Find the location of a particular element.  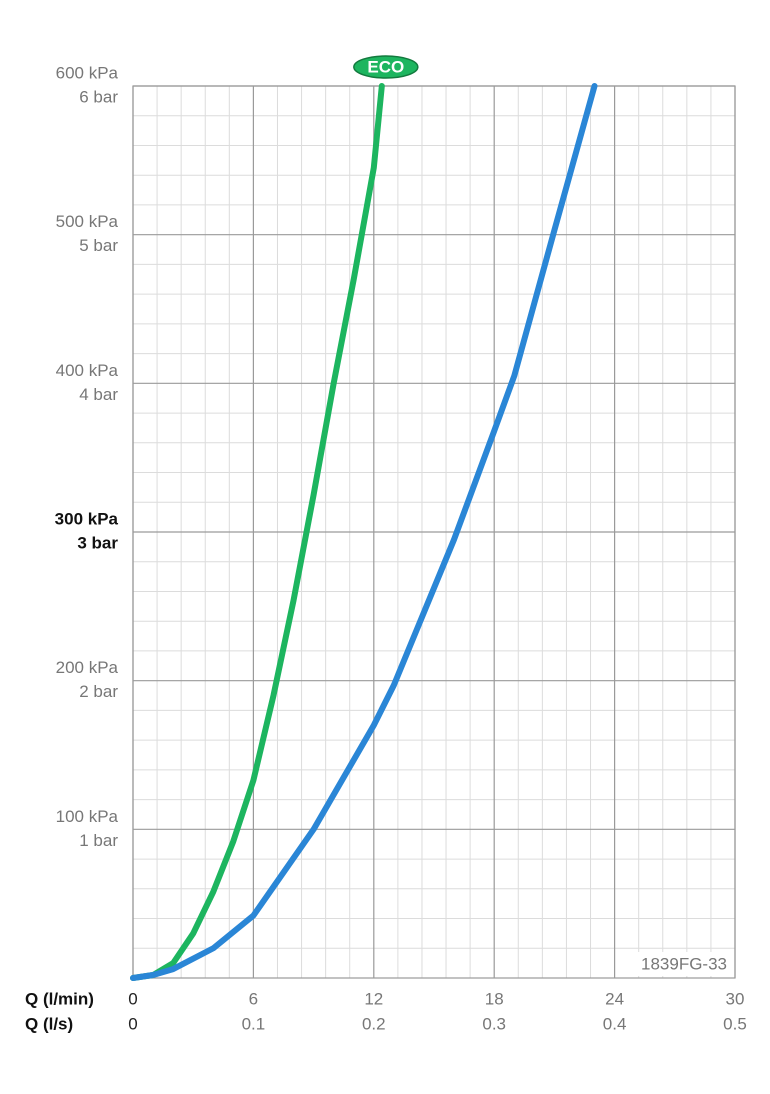

x-tick-label: 6 is located at coordinates (253, 998).